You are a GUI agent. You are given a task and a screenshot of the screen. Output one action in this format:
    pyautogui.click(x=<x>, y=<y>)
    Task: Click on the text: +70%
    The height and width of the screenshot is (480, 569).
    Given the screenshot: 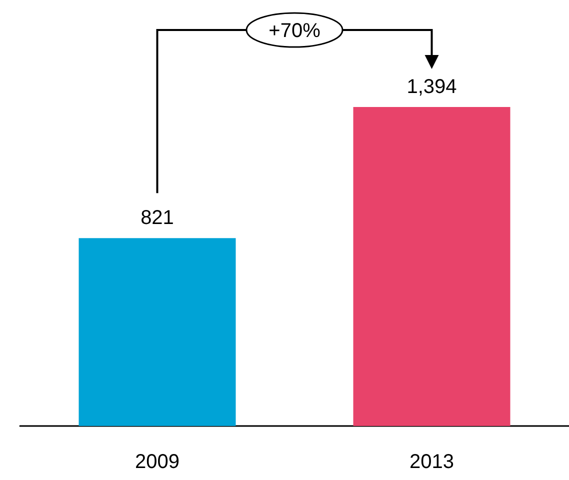 What is the action you would take?
    pyautogui.click(x=294, y=31)
    